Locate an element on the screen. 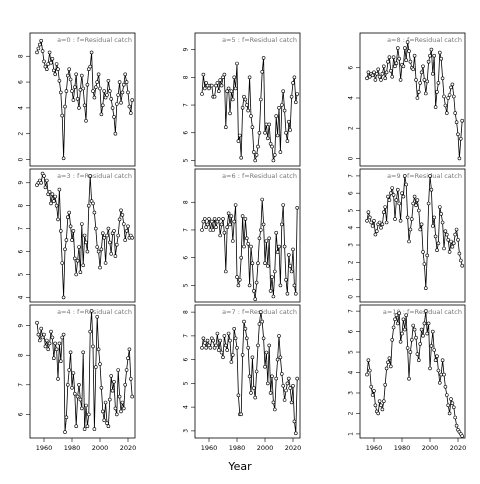 Image resolution: width=480 pixels, height=484 pixels. panel-9-y-tick-label: 2 is located at coordinates (351, 413).